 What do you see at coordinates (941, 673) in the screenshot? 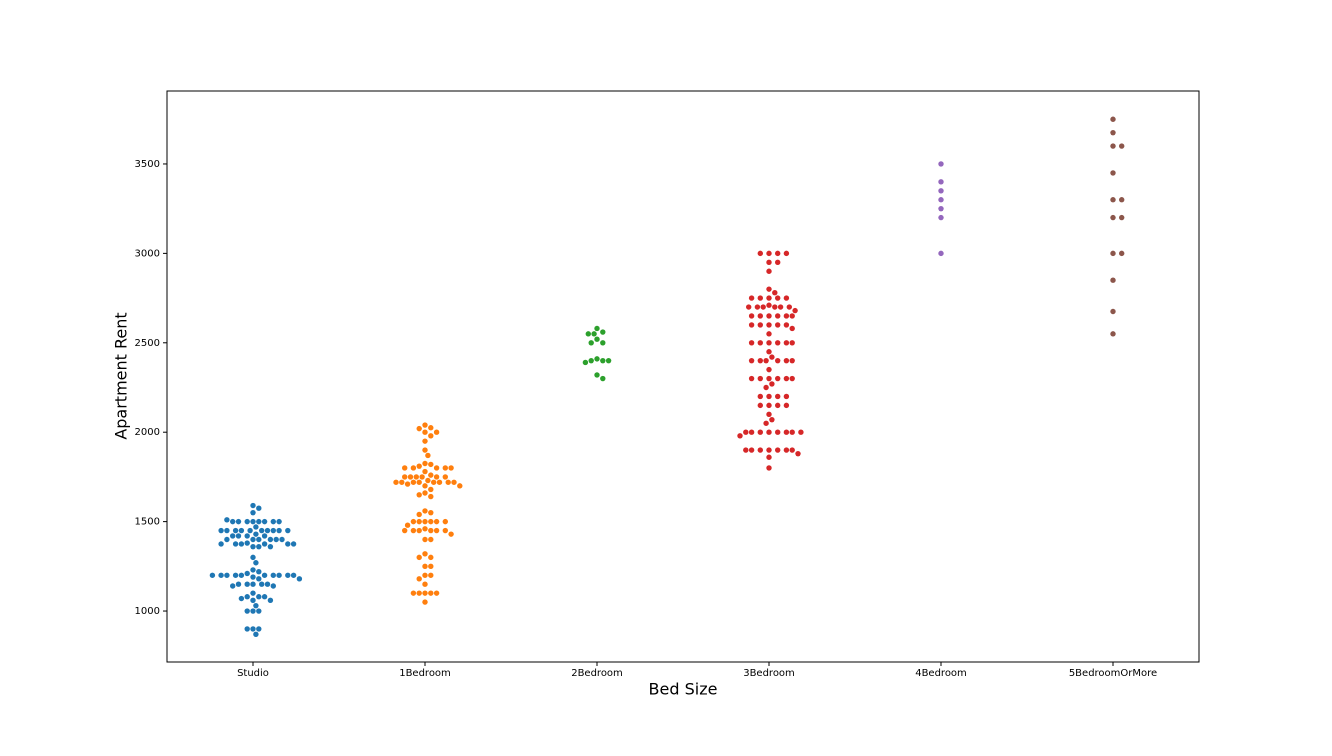
I see `x-tick-label: 4Bedroom` at bounding box center [941, 673].